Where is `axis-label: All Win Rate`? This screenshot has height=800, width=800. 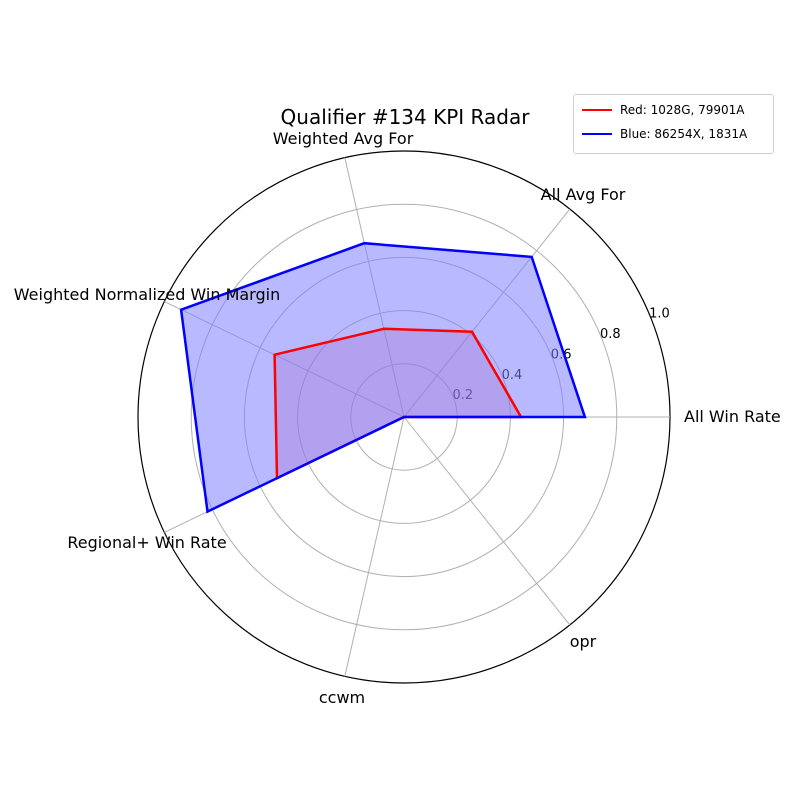
axis-label: All Win Rate is located at coordinates (732, 416).